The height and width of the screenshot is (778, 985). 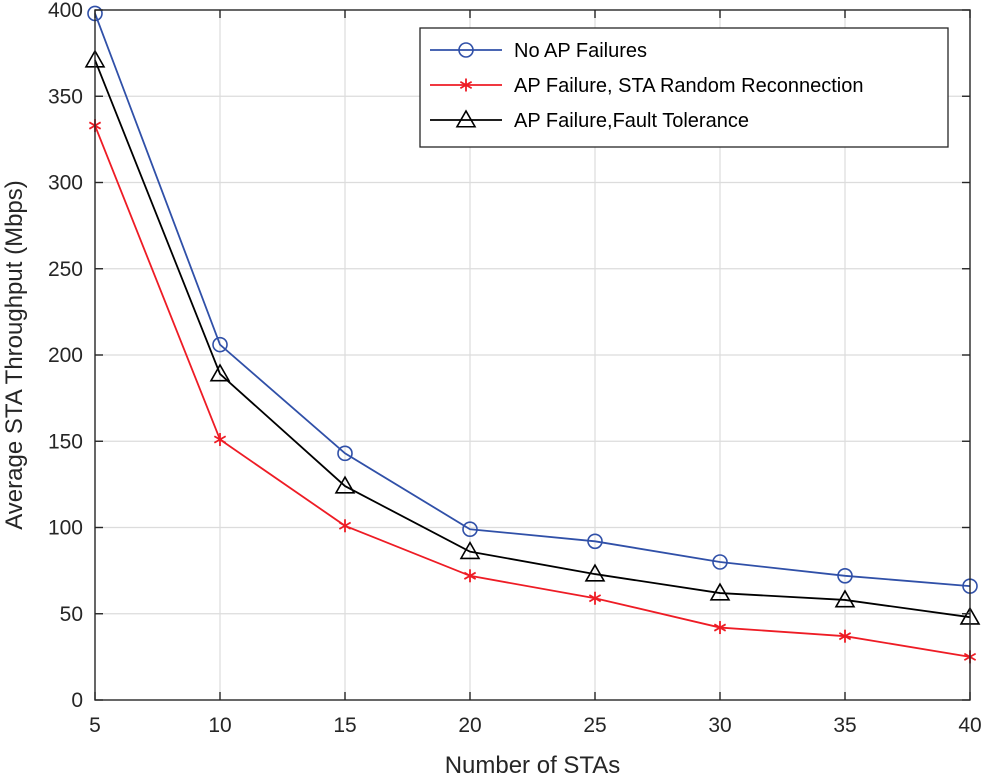 I want to click on x-tick-label: 30, so click(x=719, y=725).